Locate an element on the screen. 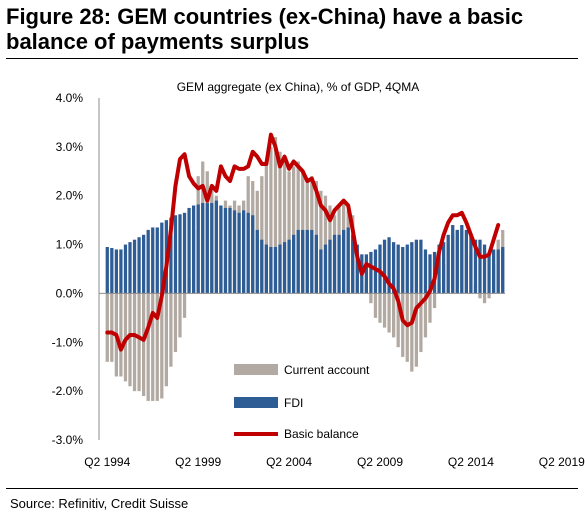 This screenshot has height=515, width=585. chart-subtitle: GEM aggregate (ex China), % of GDP, 4QMA is located at coordinates (298, 87).